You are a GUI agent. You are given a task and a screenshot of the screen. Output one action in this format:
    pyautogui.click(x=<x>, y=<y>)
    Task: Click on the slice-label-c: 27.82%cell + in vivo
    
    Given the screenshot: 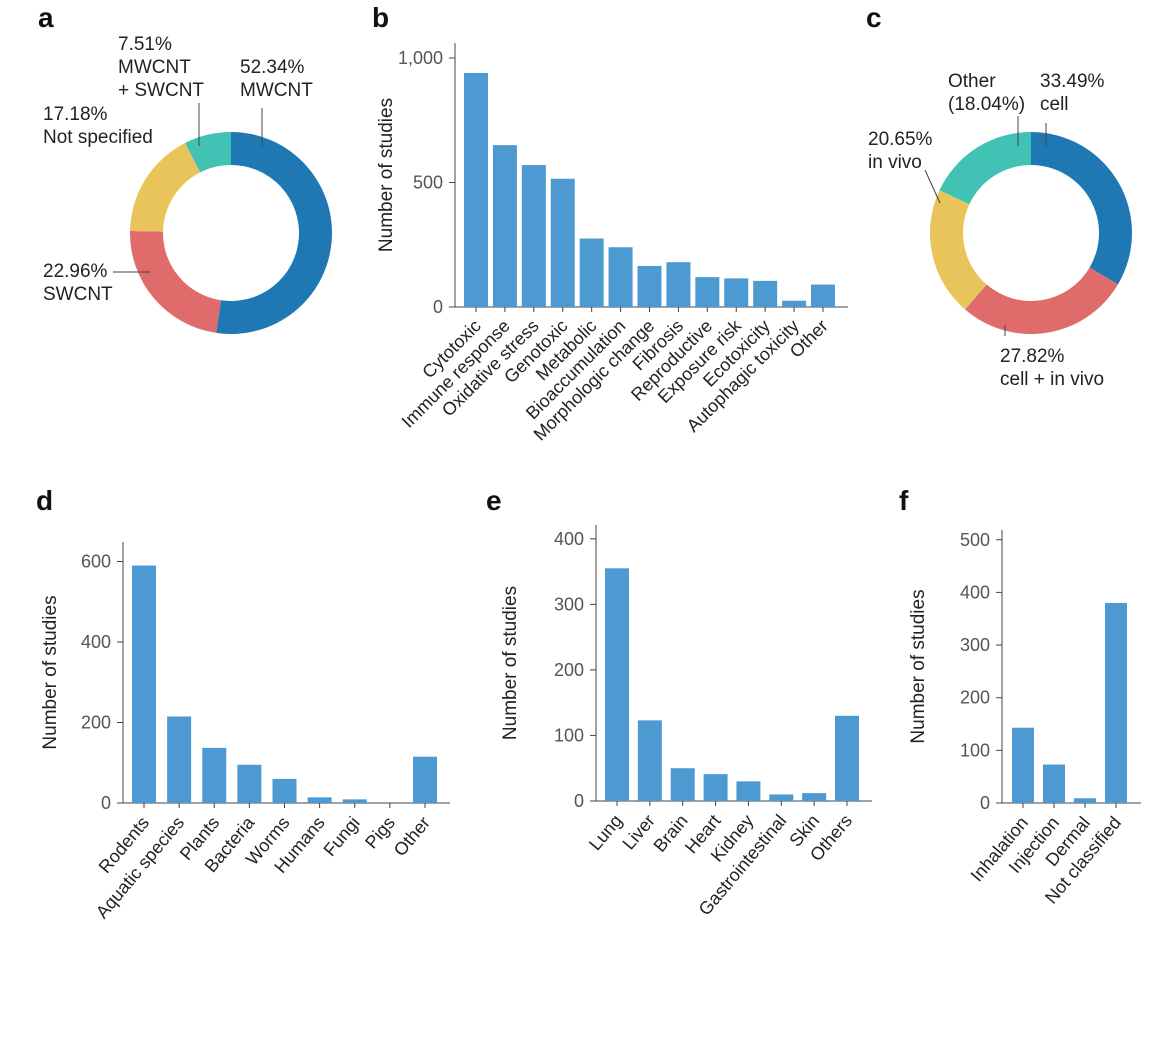 What is the action you would take?
    pyautogui.click(x=1052, y=357)
    